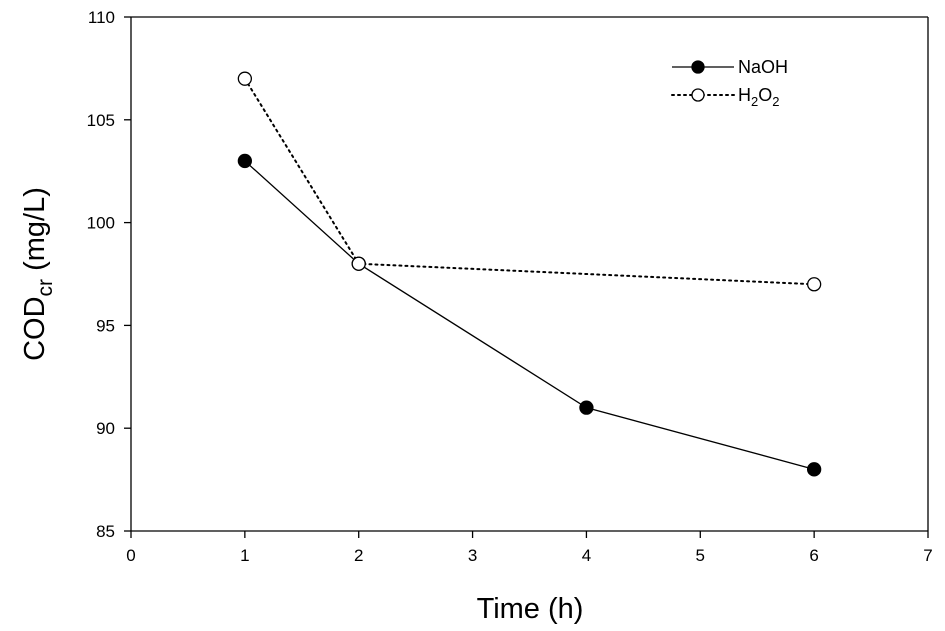  What do you see at coordinates (729, 83) in the screenshot?
I see `legend: NaOH H2O2` at bounding box center [729, 83].